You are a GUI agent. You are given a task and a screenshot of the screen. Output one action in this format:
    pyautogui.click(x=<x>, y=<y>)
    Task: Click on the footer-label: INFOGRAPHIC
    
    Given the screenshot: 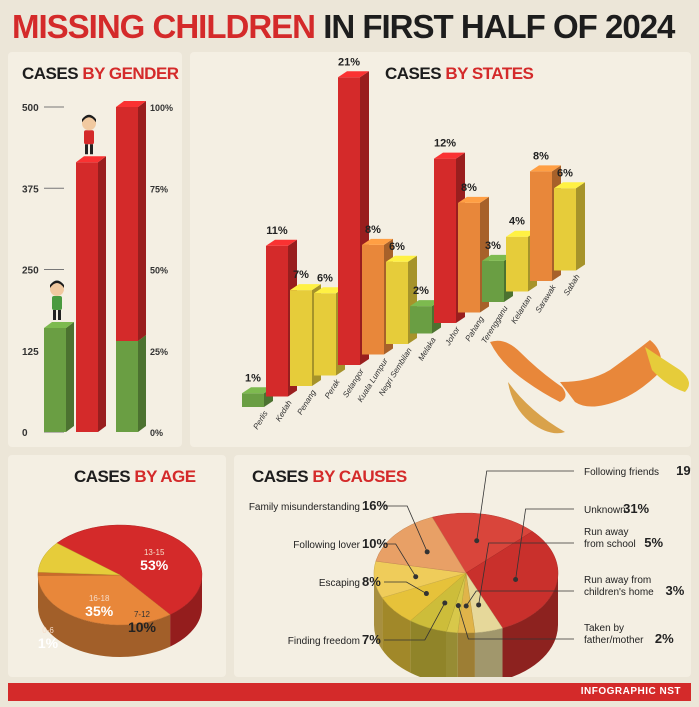 What is the action you would take?
    pyautogui.click(x=618, y=691)
    